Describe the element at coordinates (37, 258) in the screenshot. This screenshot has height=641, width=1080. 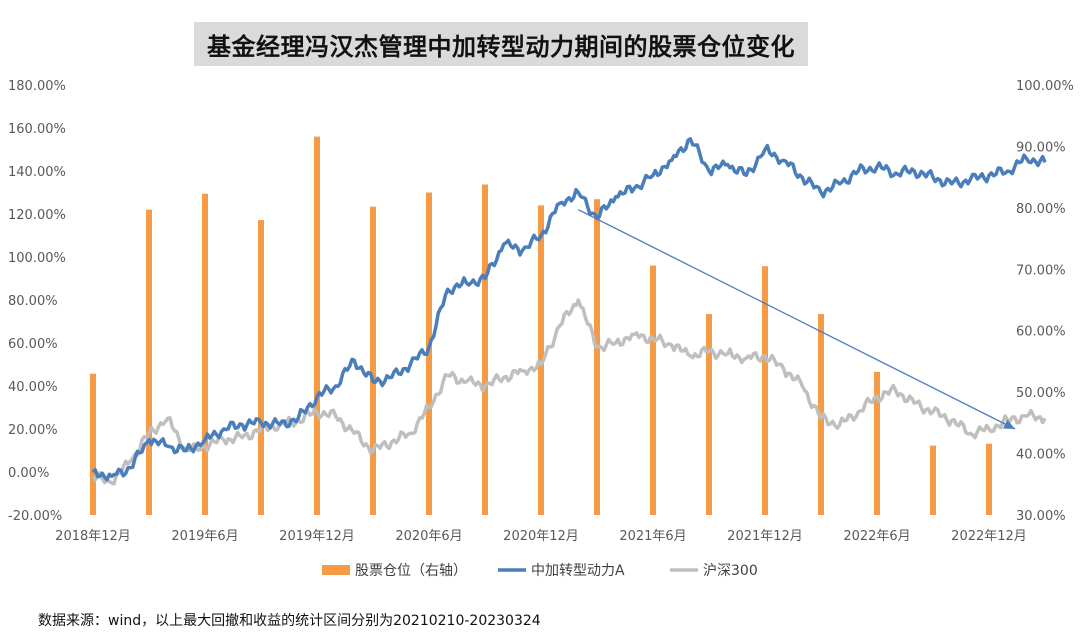
I see `left-tick-label: 100.00%` at that location.